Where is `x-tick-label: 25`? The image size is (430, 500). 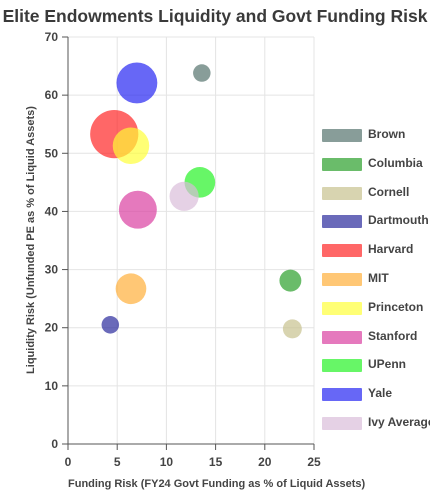 x-tick-label: 25 is located at coordinates (314, 462).